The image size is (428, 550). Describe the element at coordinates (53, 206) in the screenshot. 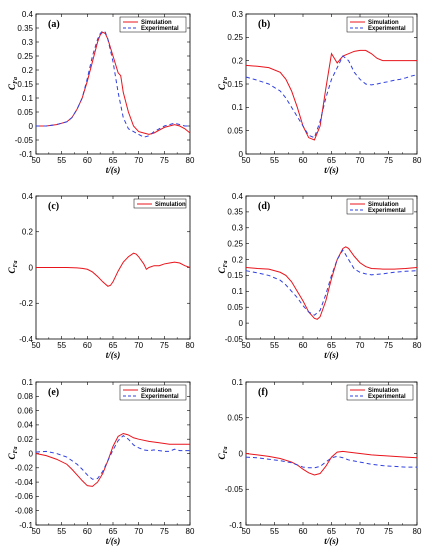

I see `panel-label: (c)` at that location.